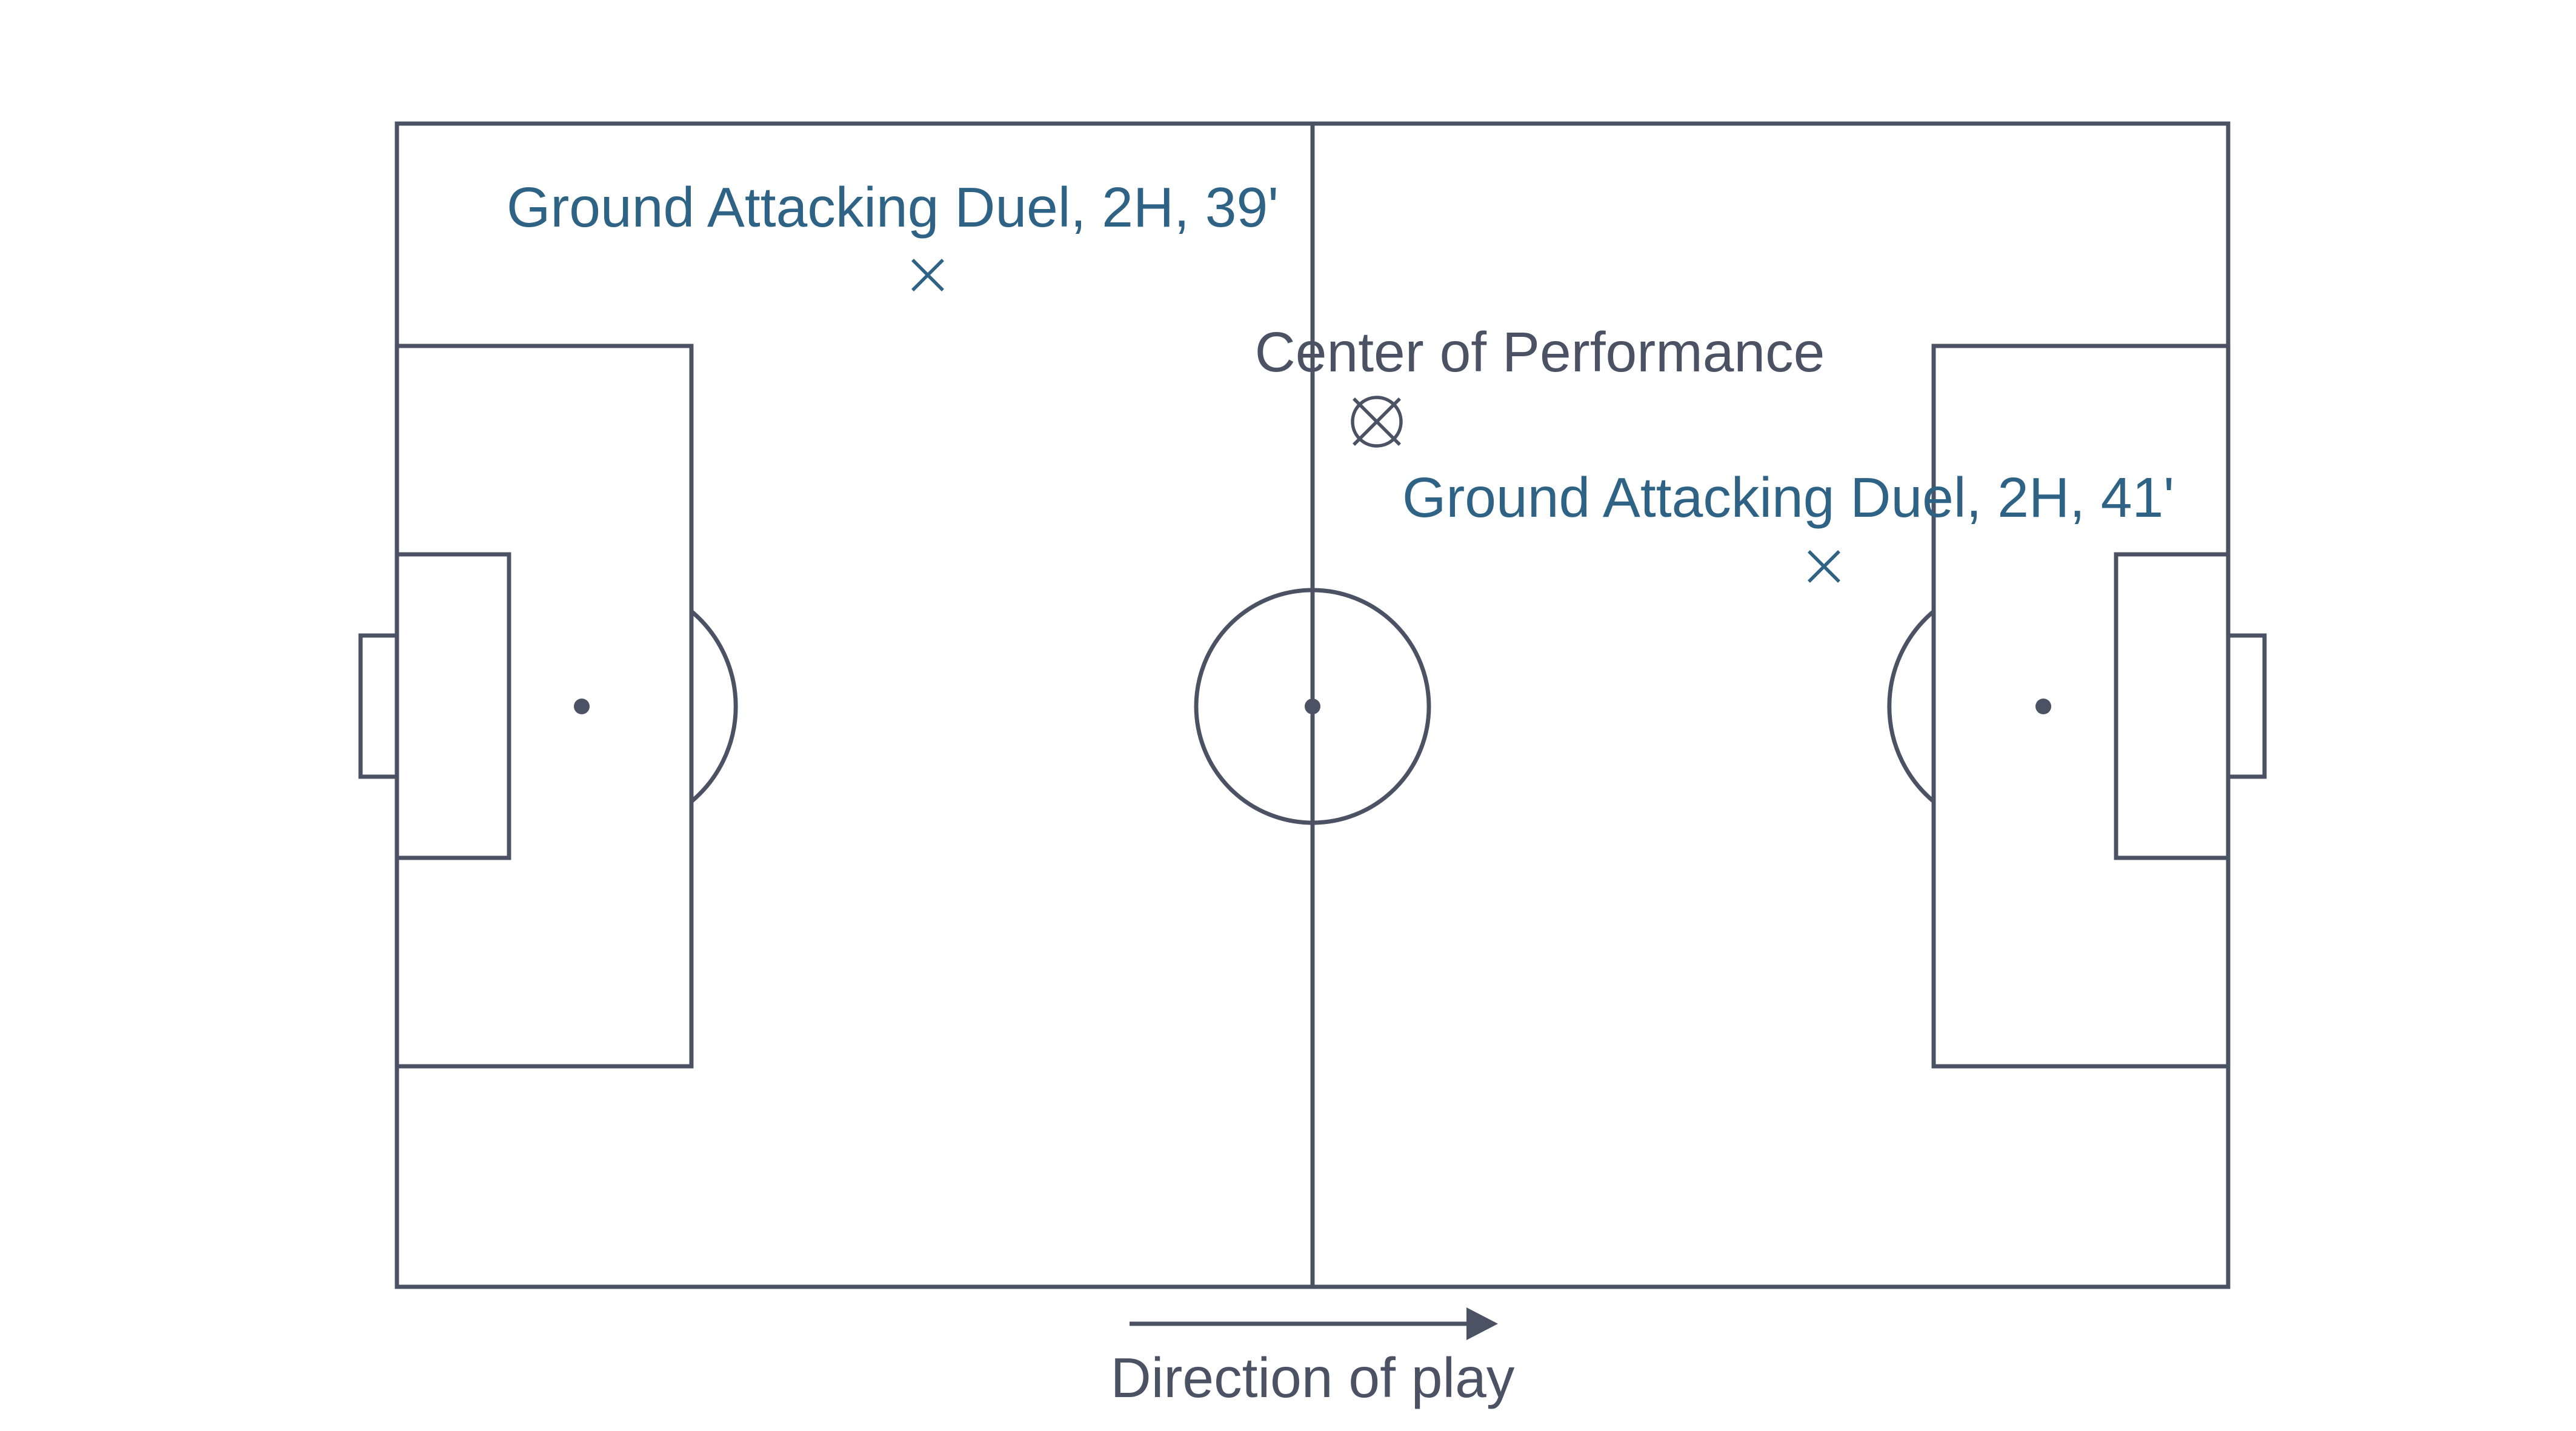 This screenshot has width=2576, height=1431. I want to click on left-penalty-box, so click(544, 706).